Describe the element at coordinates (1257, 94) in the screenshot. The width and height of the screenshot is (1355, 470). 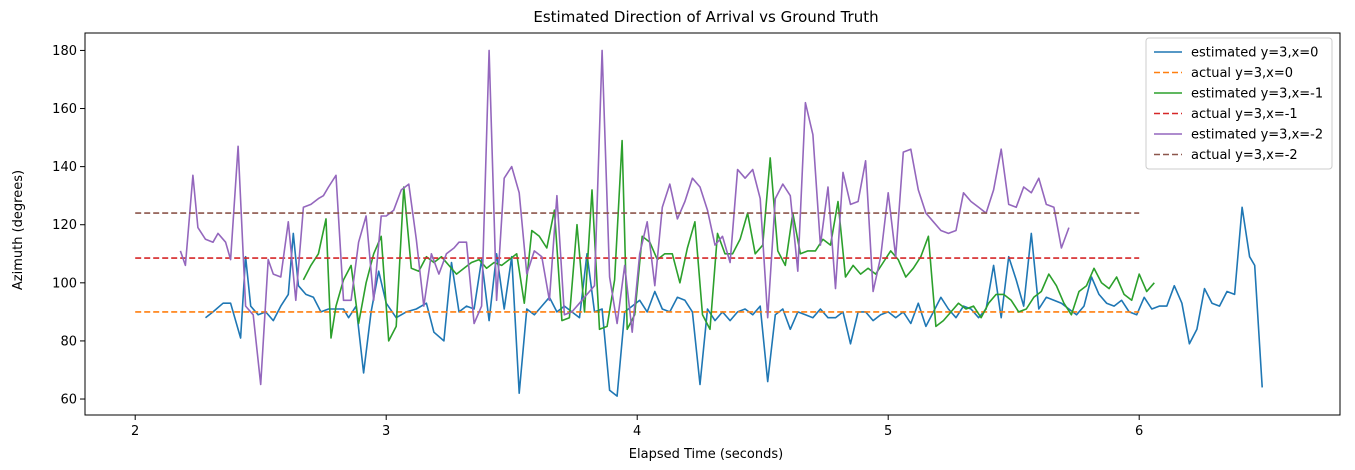
I see `legend-label-3: estimated y=3,x=-1` at that location.